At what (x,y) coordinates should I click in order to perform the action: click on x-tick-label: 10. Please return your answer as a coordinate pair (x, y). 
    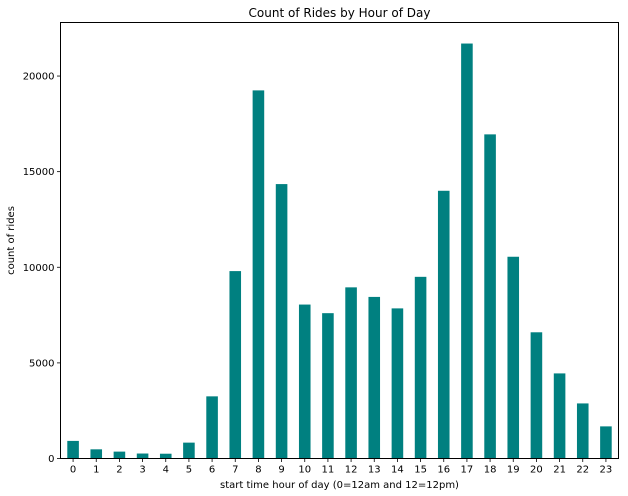
    Looking at the image, I should click on (304, 470).